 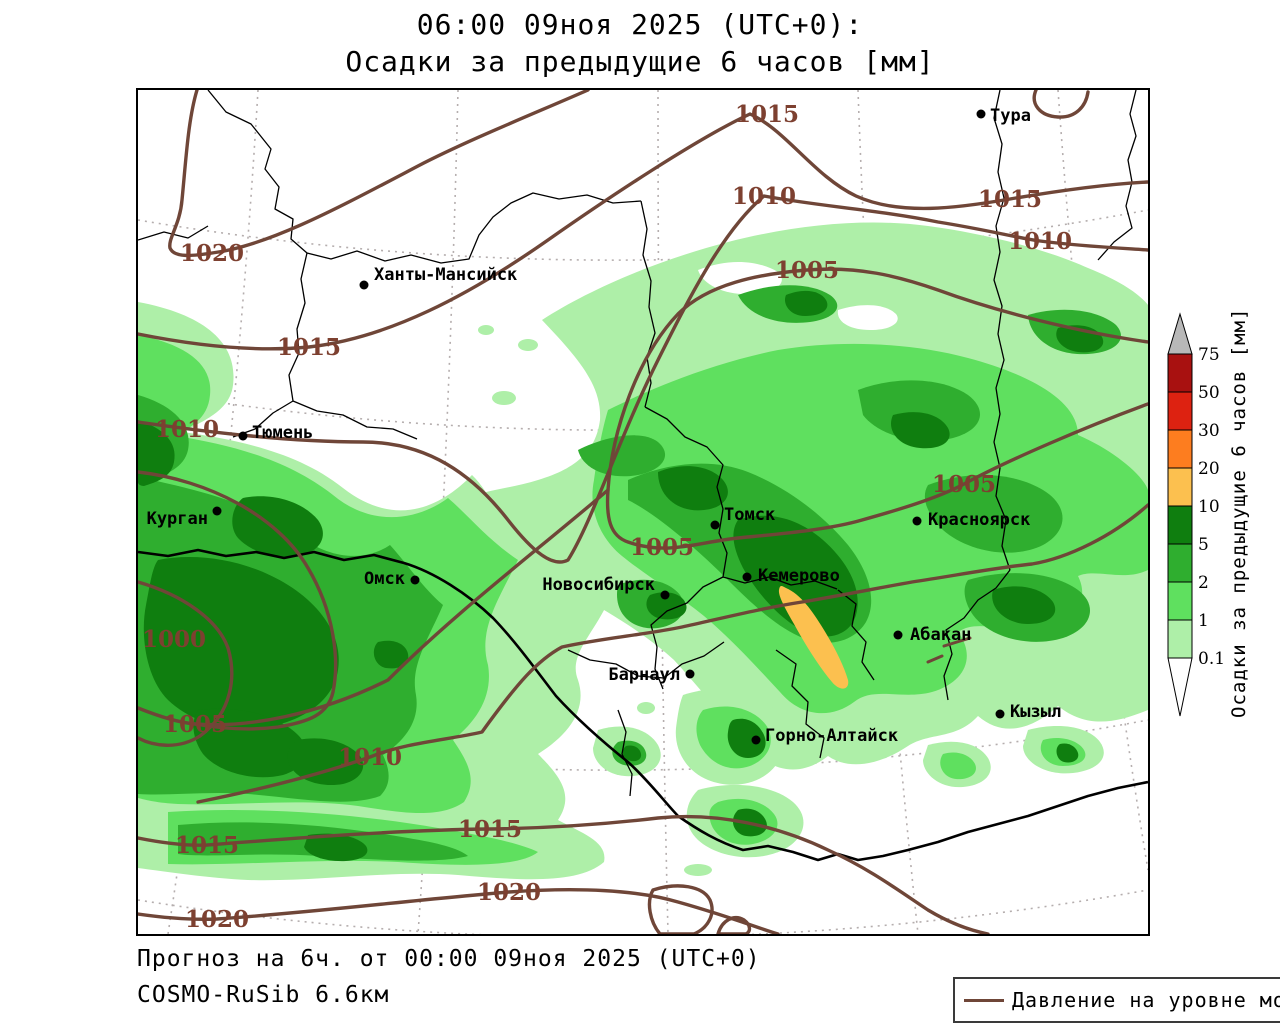 What do you see at coordinates (282, 433) in the screenshot?
I see `city-label: Тюмень` at bounding box center [282, 433].